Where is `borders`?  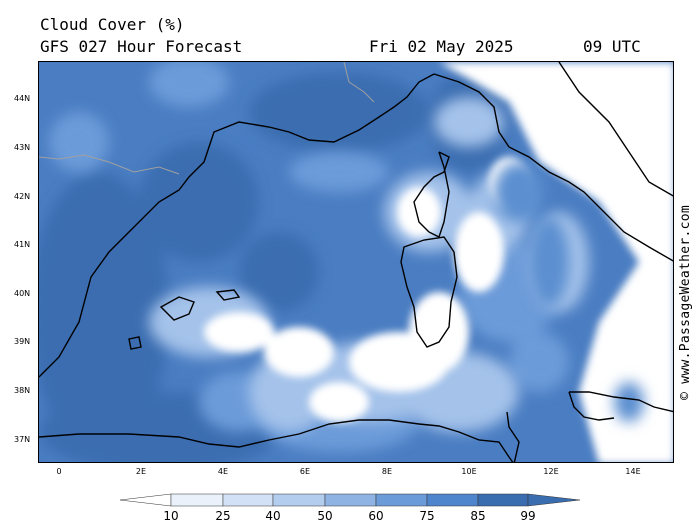 borders is located at coordinates (207, 118).